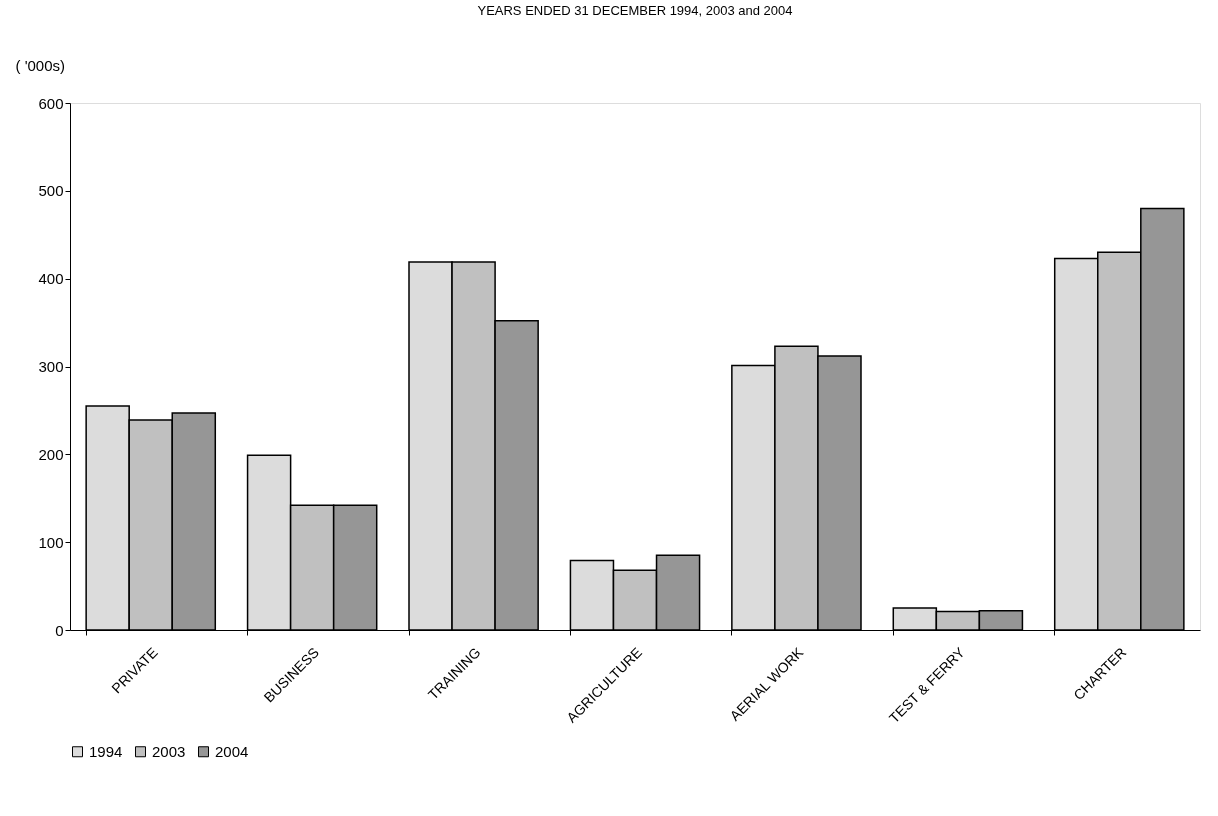 This screenshot has height=816, width=1218. Describe the element at coordinates (635, 10) in the screenshot. I see `chart-title: YEARS ENDED 31 DECEMBER 1994, 2003 and 2004` at that location.